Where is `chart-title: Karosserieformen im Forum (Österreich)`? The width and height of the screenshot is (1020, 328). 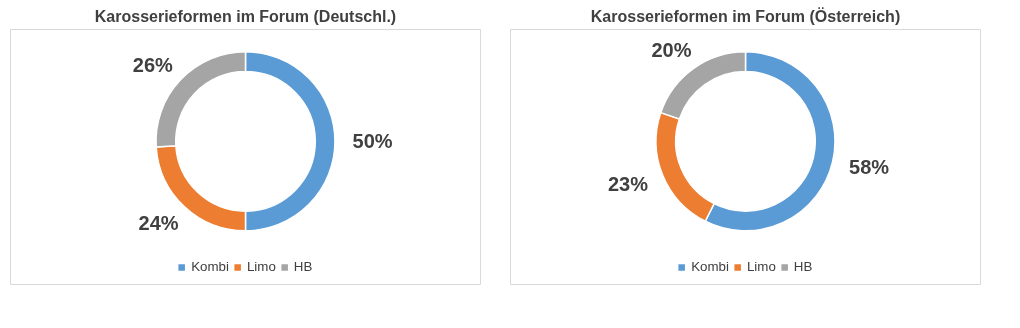 chart-title: Karosserieformen im Forum (Österreich) is located at coordinates (745, 15).